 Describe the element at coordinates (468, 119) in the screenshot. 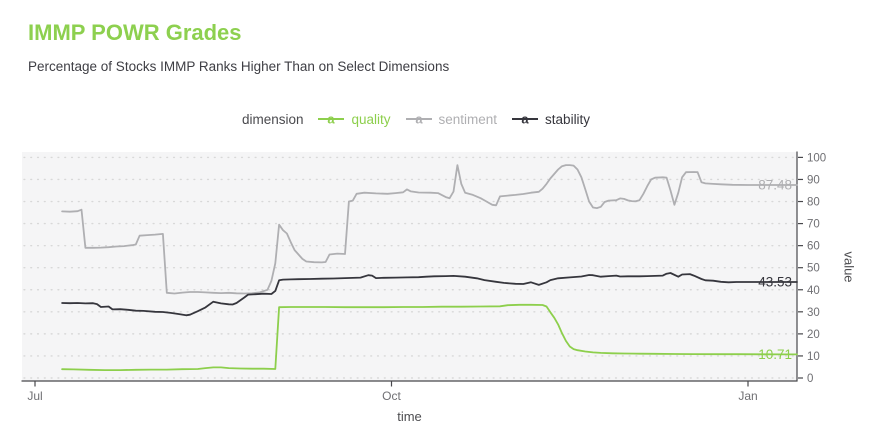

I see `legend-label-sentiment: sentiment` at that location.